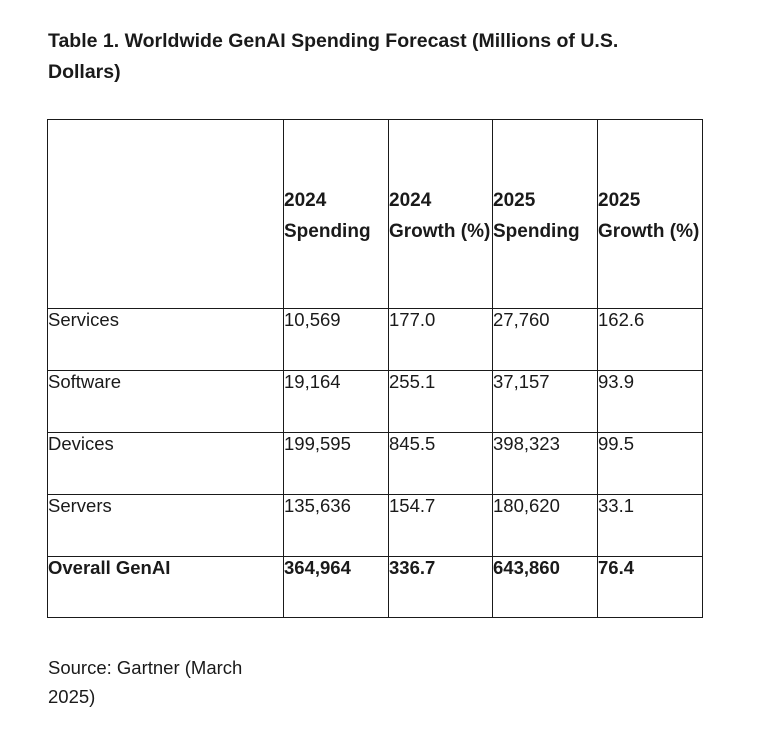 The height and width of the screenshot is (737, 779). I want to click on cell-2024-growth: 845.5, so click(440, 463).